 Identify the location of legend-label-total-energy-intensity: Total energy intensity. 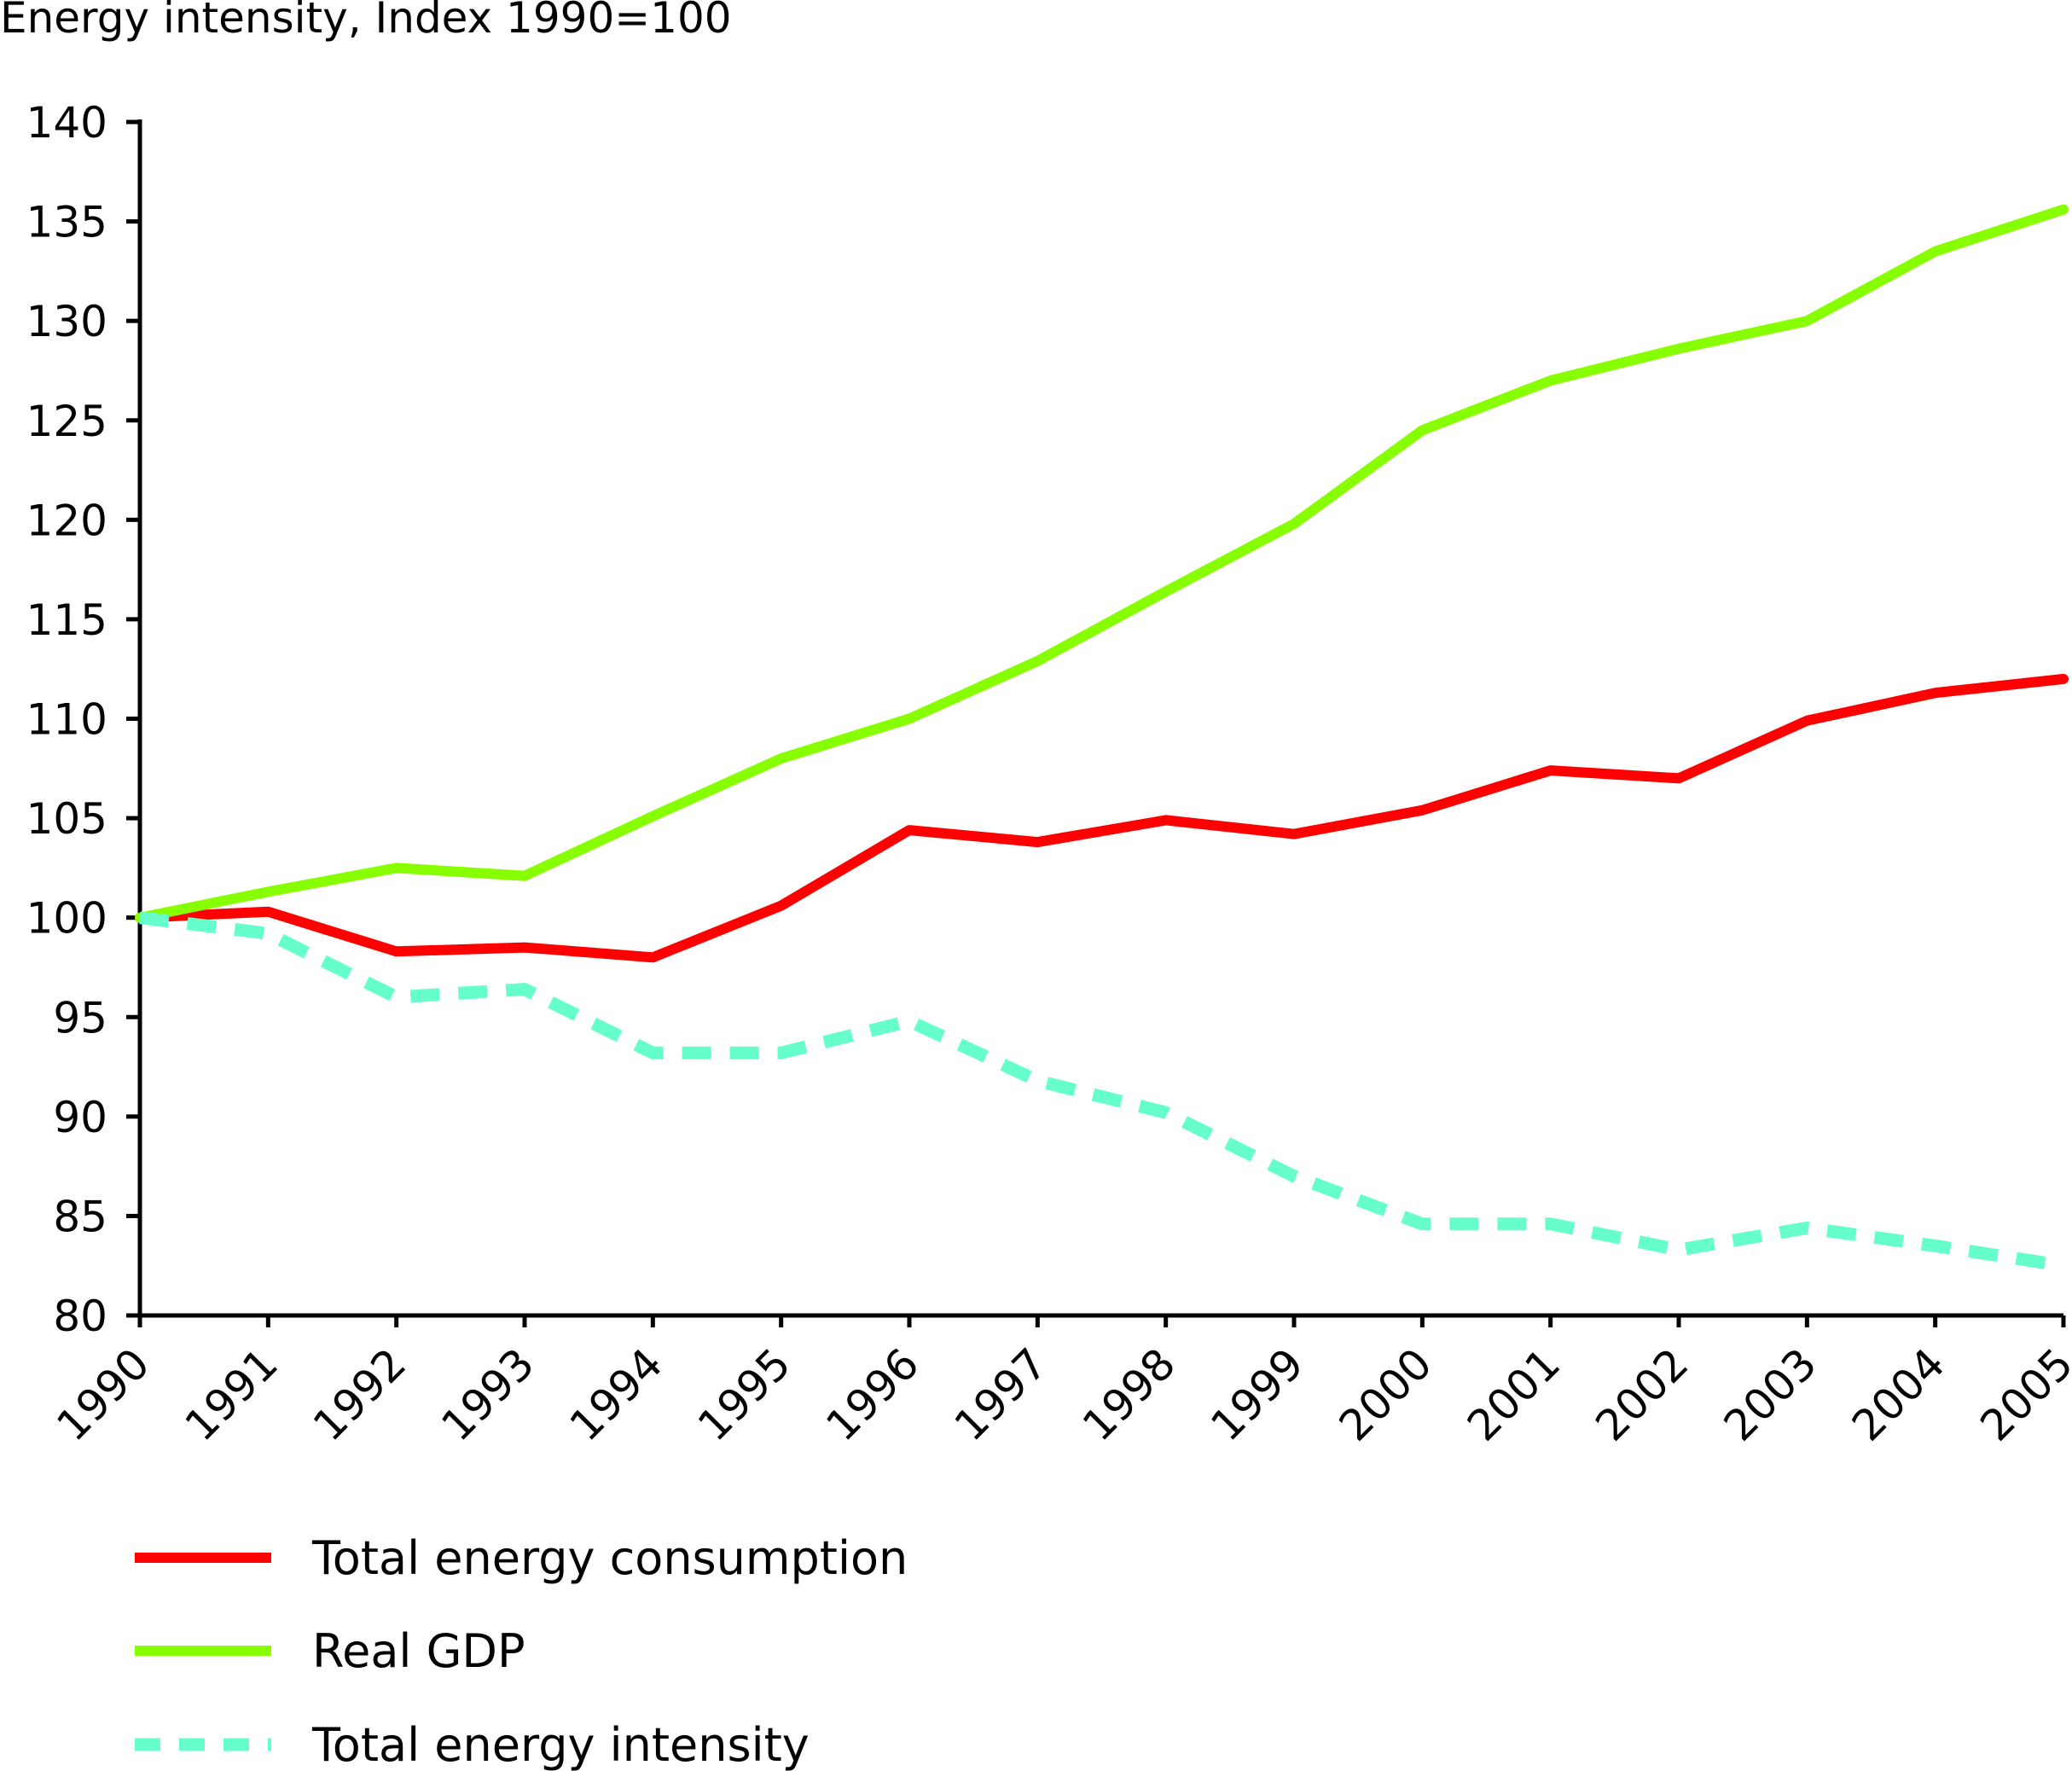
(560, 1745).